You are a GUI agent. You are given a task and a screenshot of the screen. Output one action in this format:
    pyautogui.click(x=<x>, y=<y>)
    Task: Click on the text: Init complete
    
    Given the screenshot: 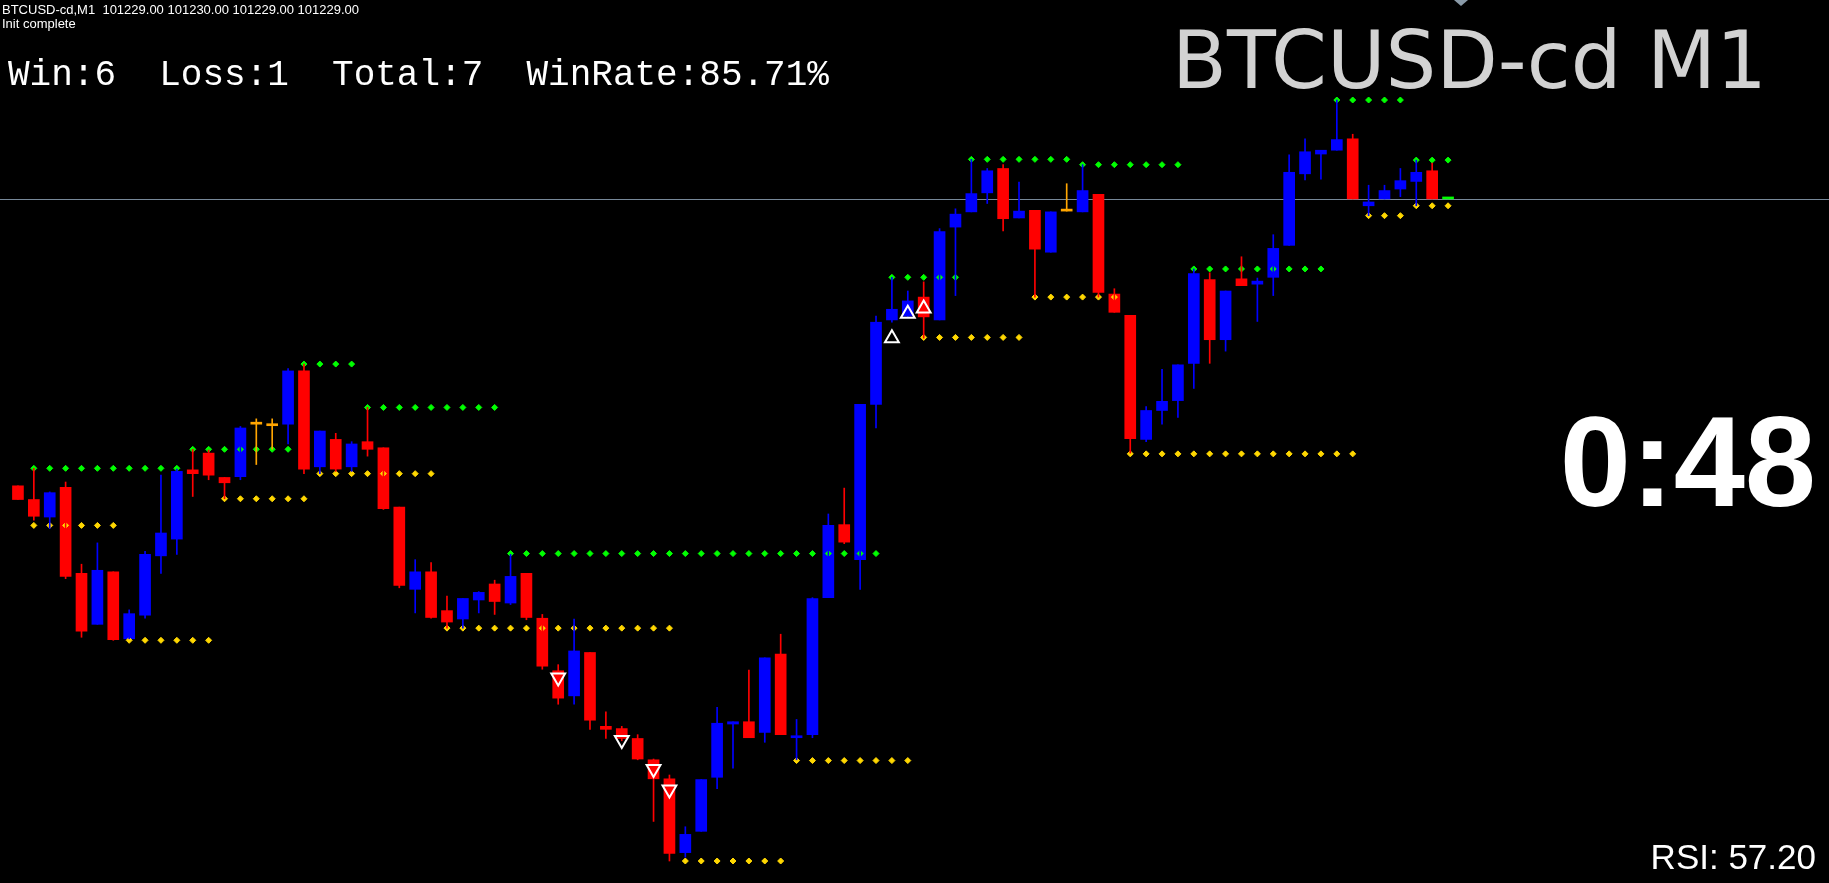 What is the action you would take?
    pyautogui.click(x=39, y=23)
    